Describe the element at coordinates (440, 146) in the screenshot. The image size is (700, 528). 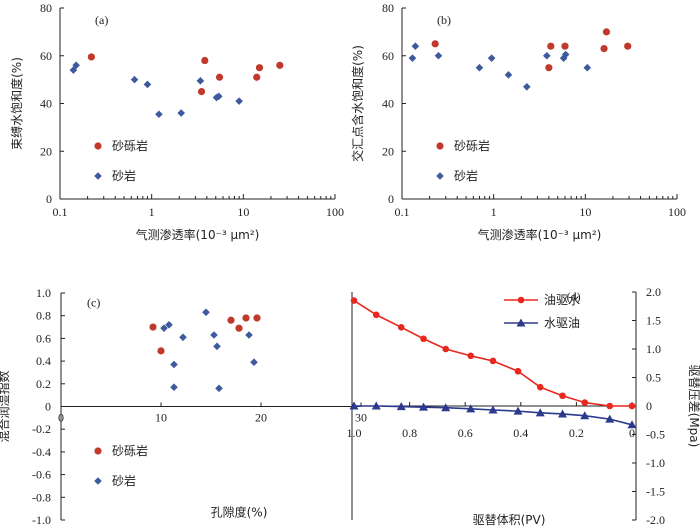
I see `legend-marker-b-gravel` at that location.